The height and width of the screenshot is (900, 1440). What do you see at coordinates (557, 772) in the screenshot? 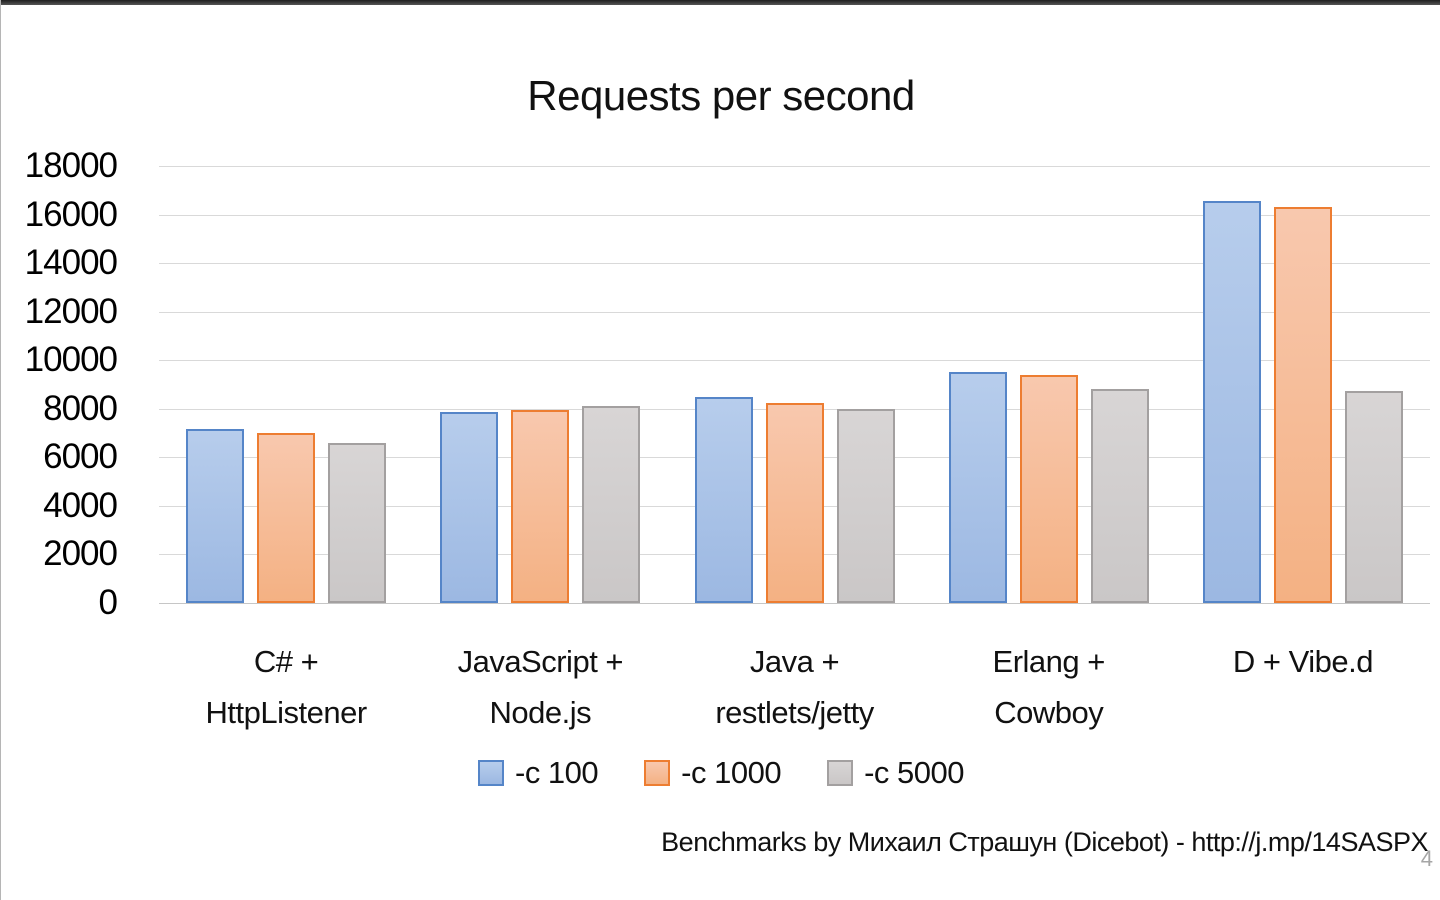
I see `legend-label: -c 100` at bounding box center [557, 772].